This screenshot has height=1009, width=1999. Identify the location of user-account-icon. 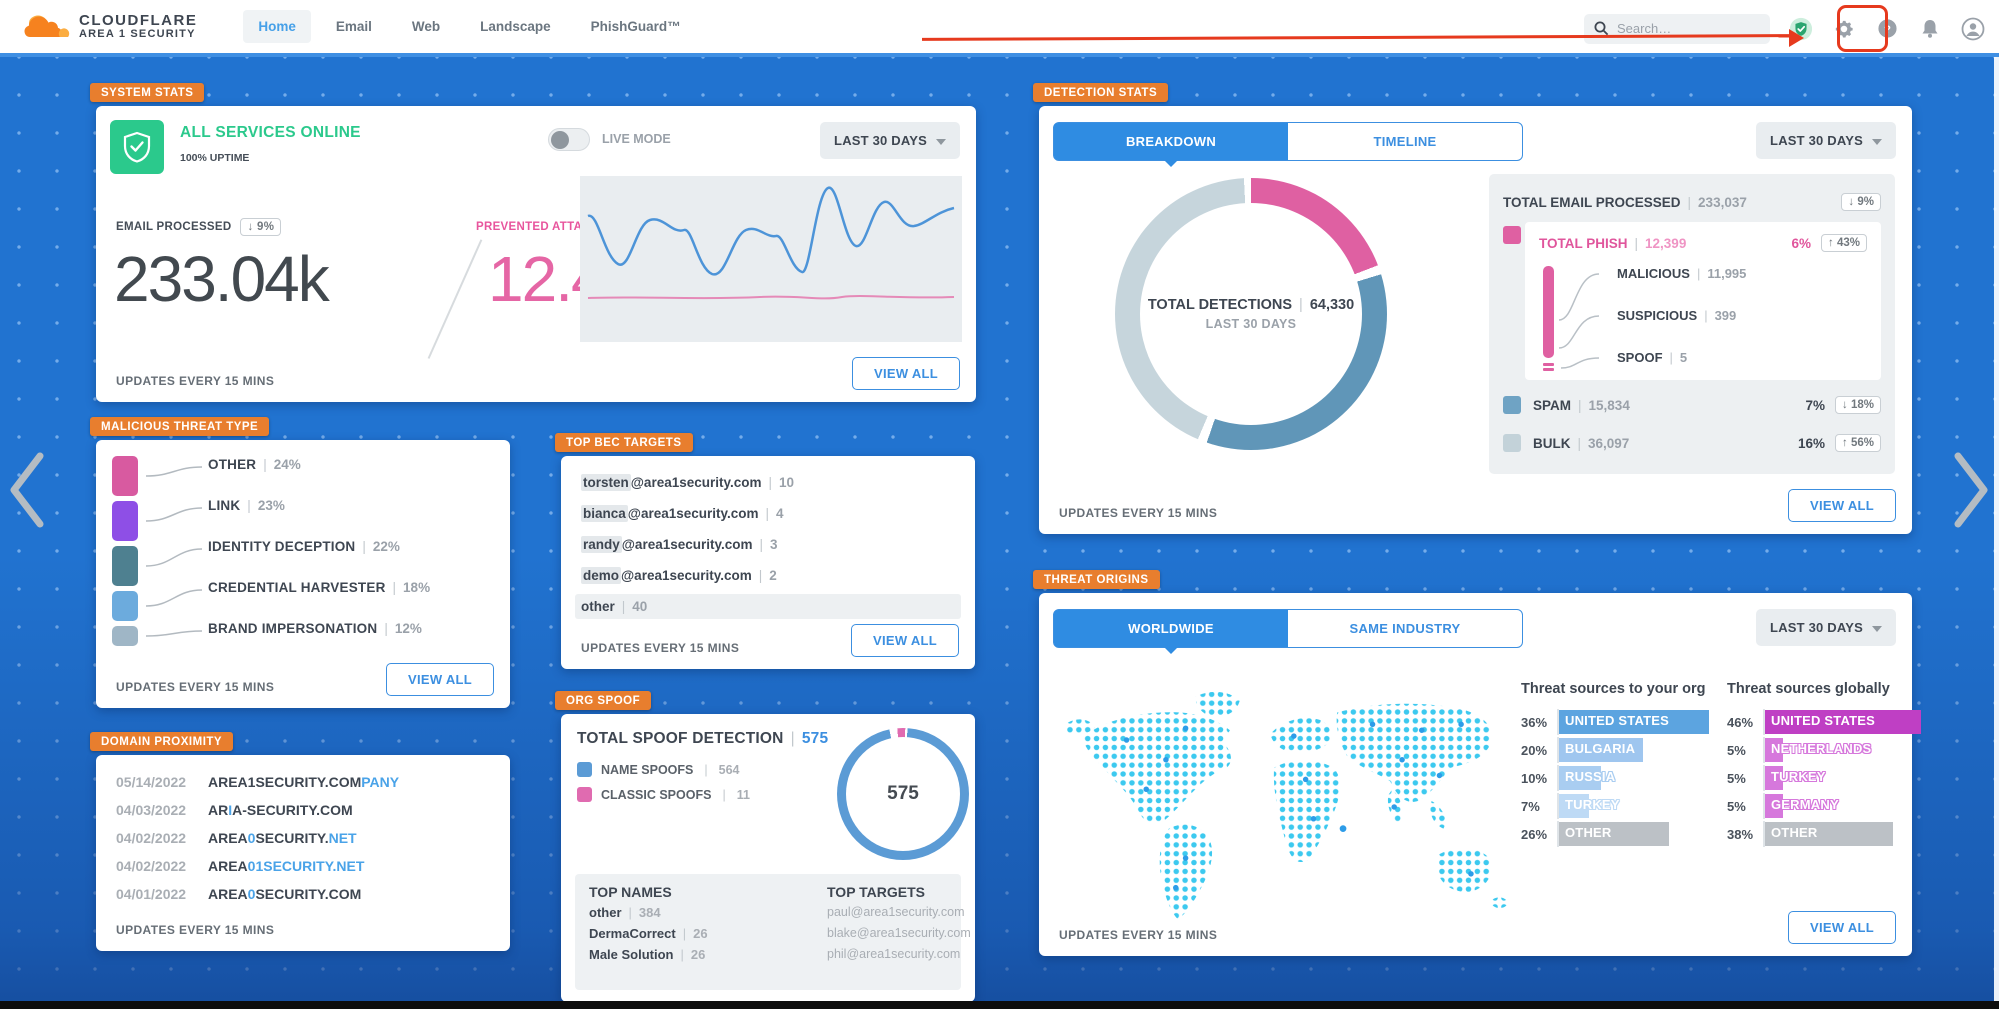
(1973, 29).